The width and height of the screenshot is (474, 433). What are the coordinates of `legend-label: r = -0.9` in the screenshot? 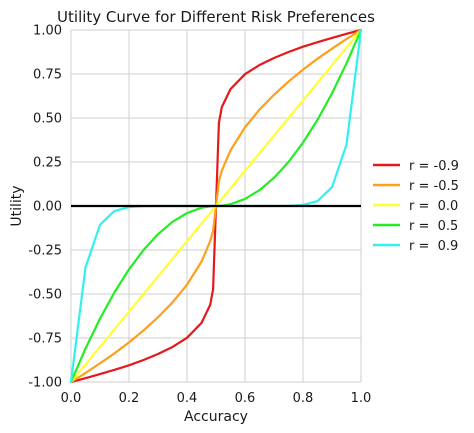 It's located at (434, 166).